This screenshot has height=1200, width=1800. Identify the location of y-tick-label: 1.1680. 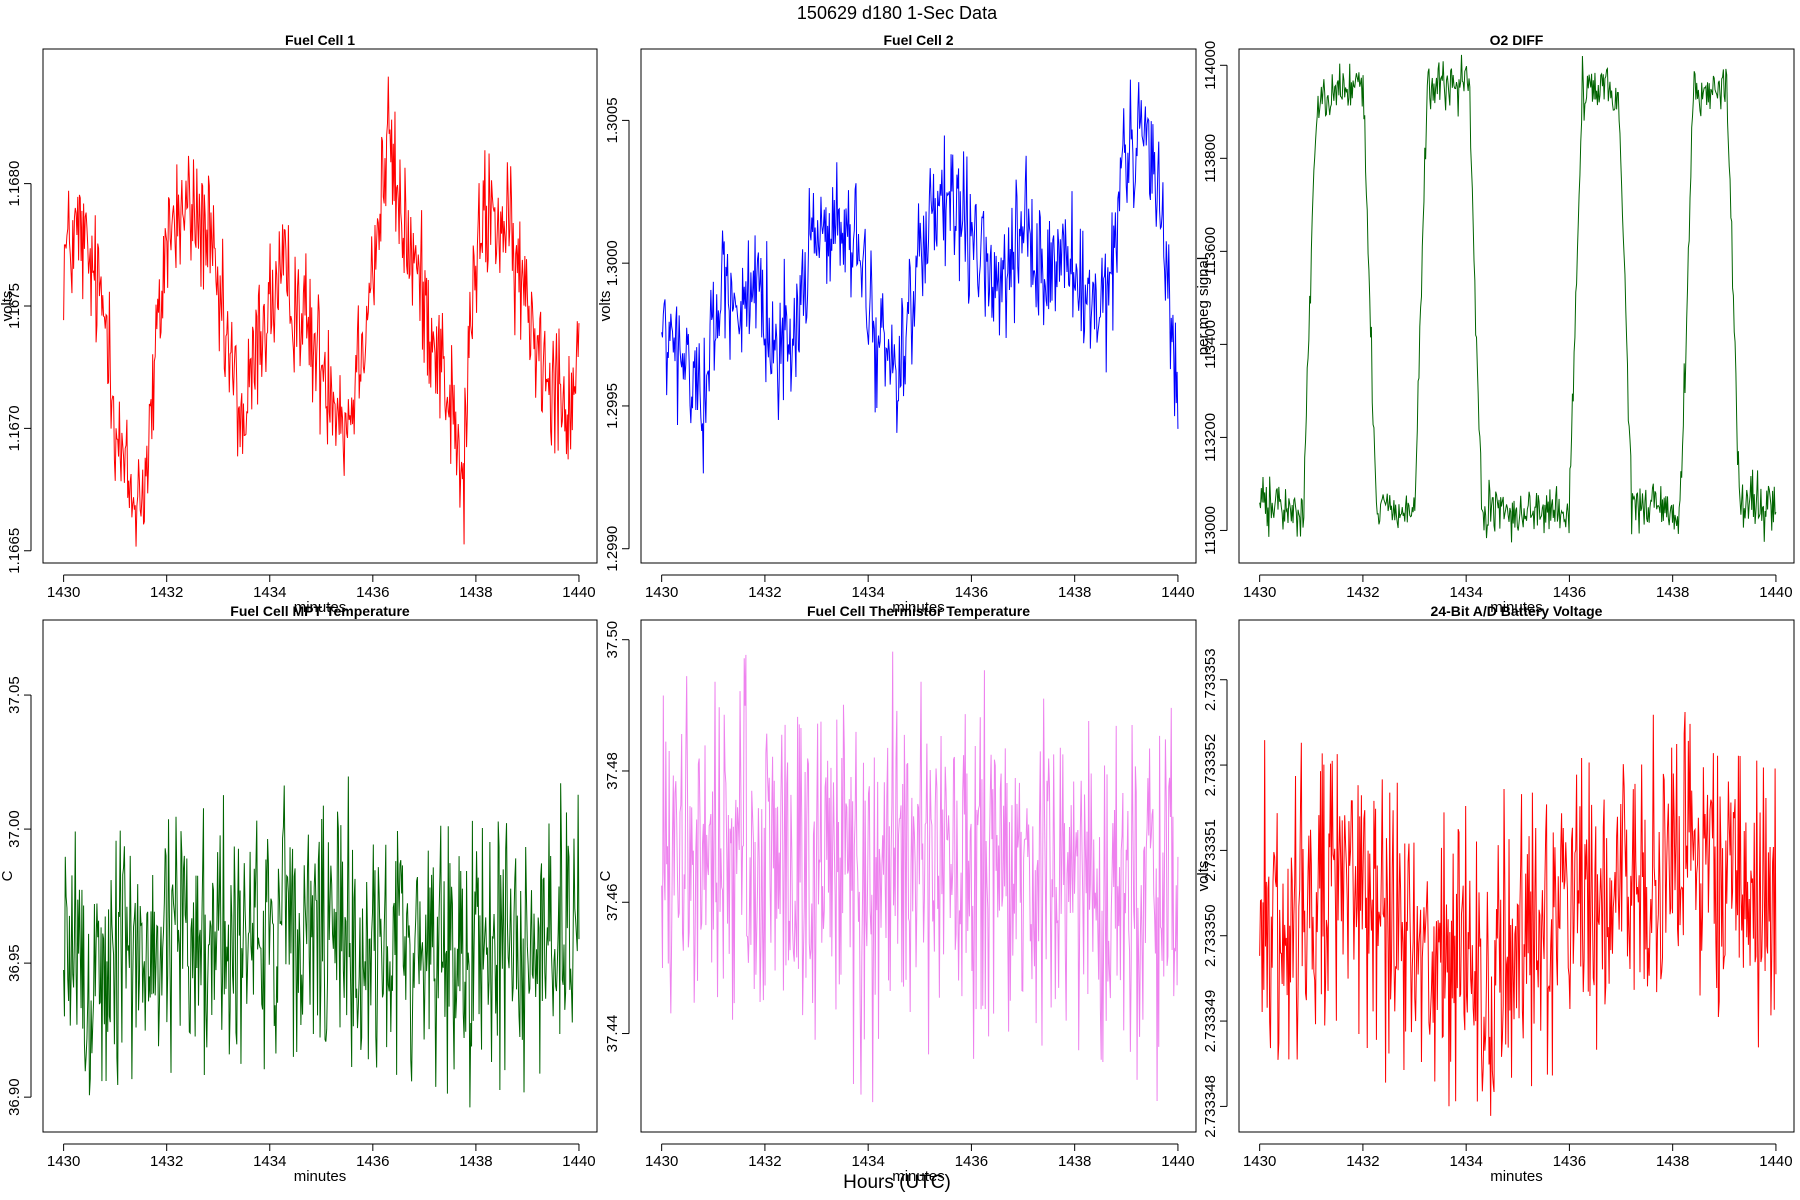
(14, 184).